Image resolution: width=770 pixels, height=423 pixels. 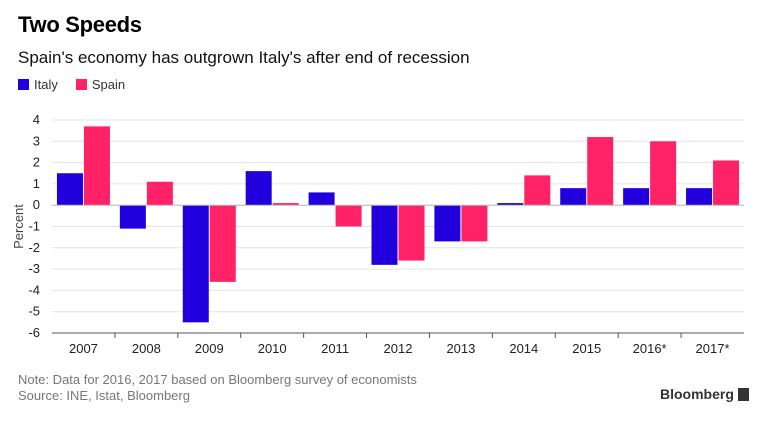 I want to click on bar-italy-2014, so click(x=510, y=204).